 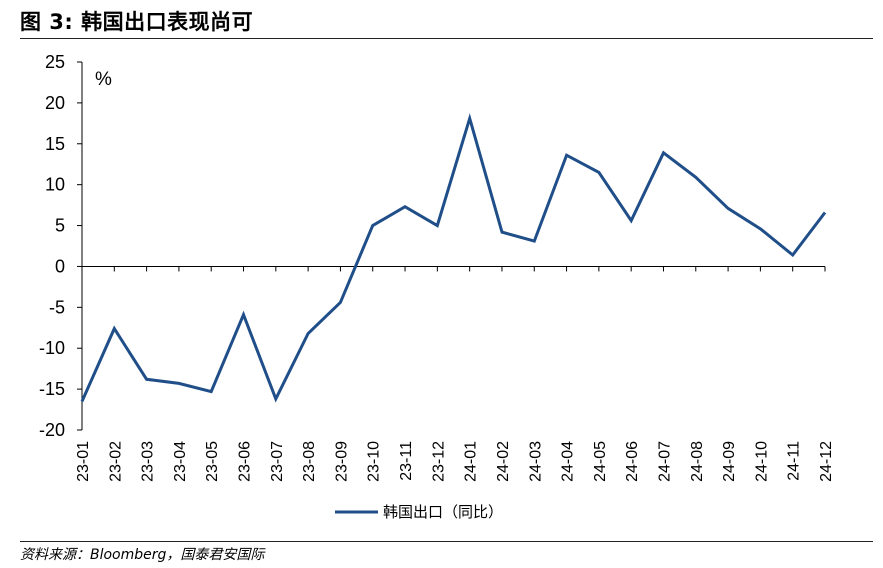 I want to click on x-tick-label: 24-06, so click(x=632, y=461).